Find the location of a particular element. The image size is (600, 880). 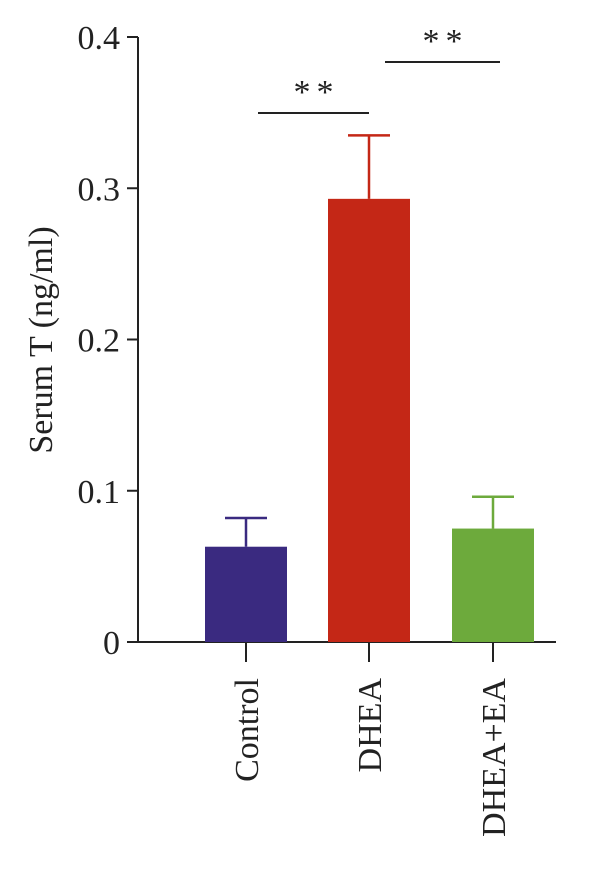

y-tick-label: 0.1 is located at coordinates (99, 492).